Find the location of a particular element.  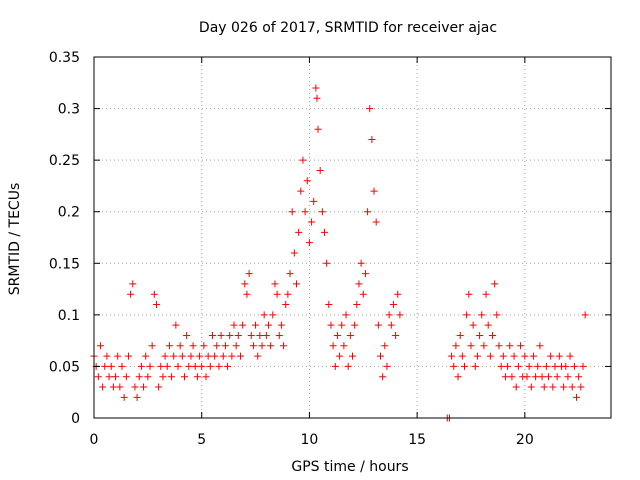

y-tick-label: 0.1 is located at coordinates (69, 316).